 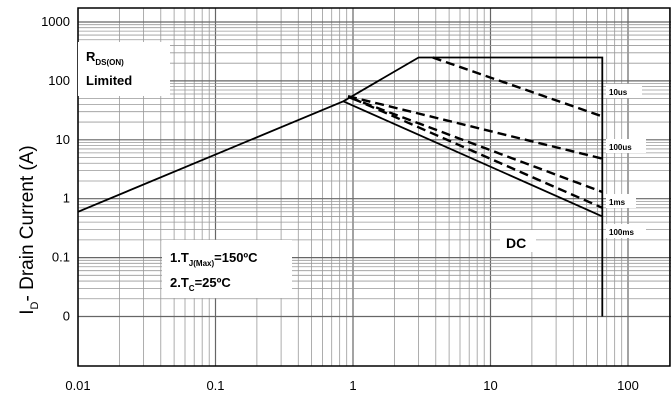 I want to click on y-tick-label: 1000, so click(x=55, y=21).